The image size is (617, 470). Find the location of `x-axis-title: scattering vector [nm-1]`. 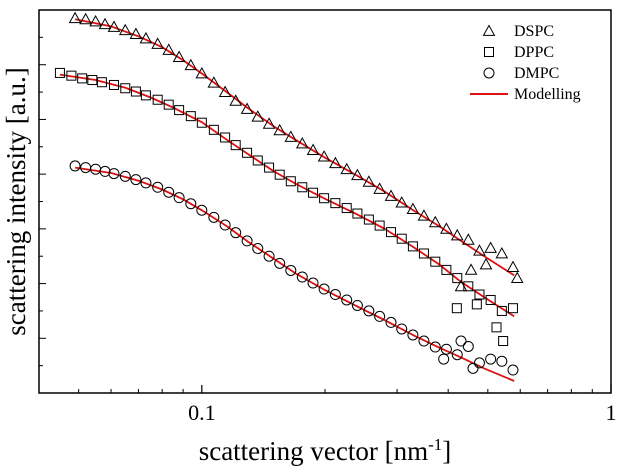

x-axis-title: scattering vector [nm-1] is located at coordinates (325, 450).